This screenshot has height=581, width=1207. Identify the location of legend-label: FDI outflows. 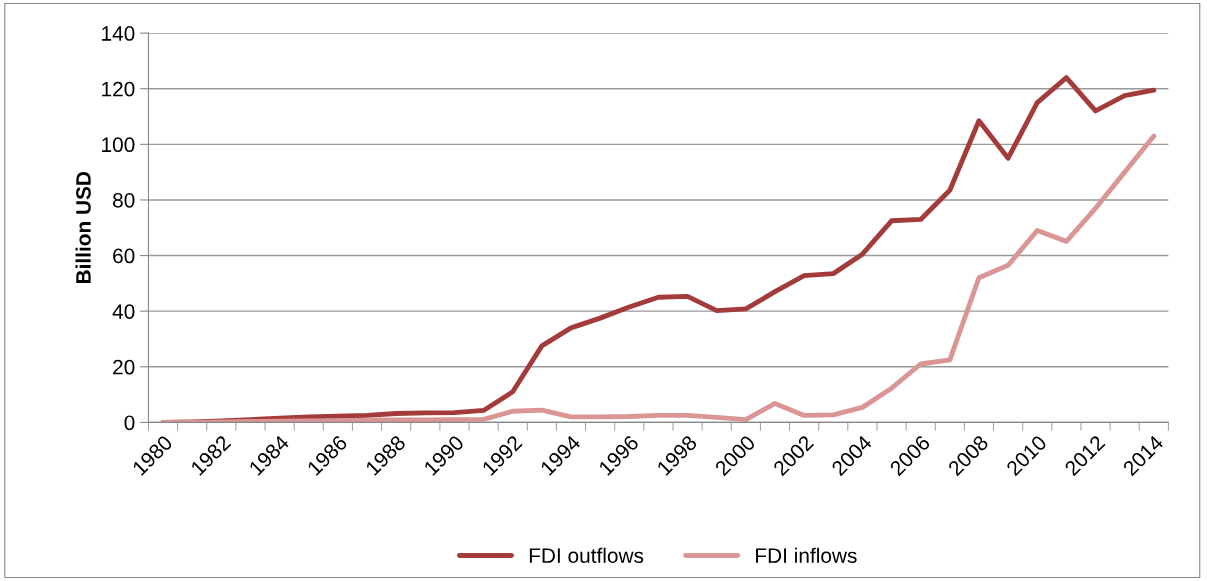
(586, 555).